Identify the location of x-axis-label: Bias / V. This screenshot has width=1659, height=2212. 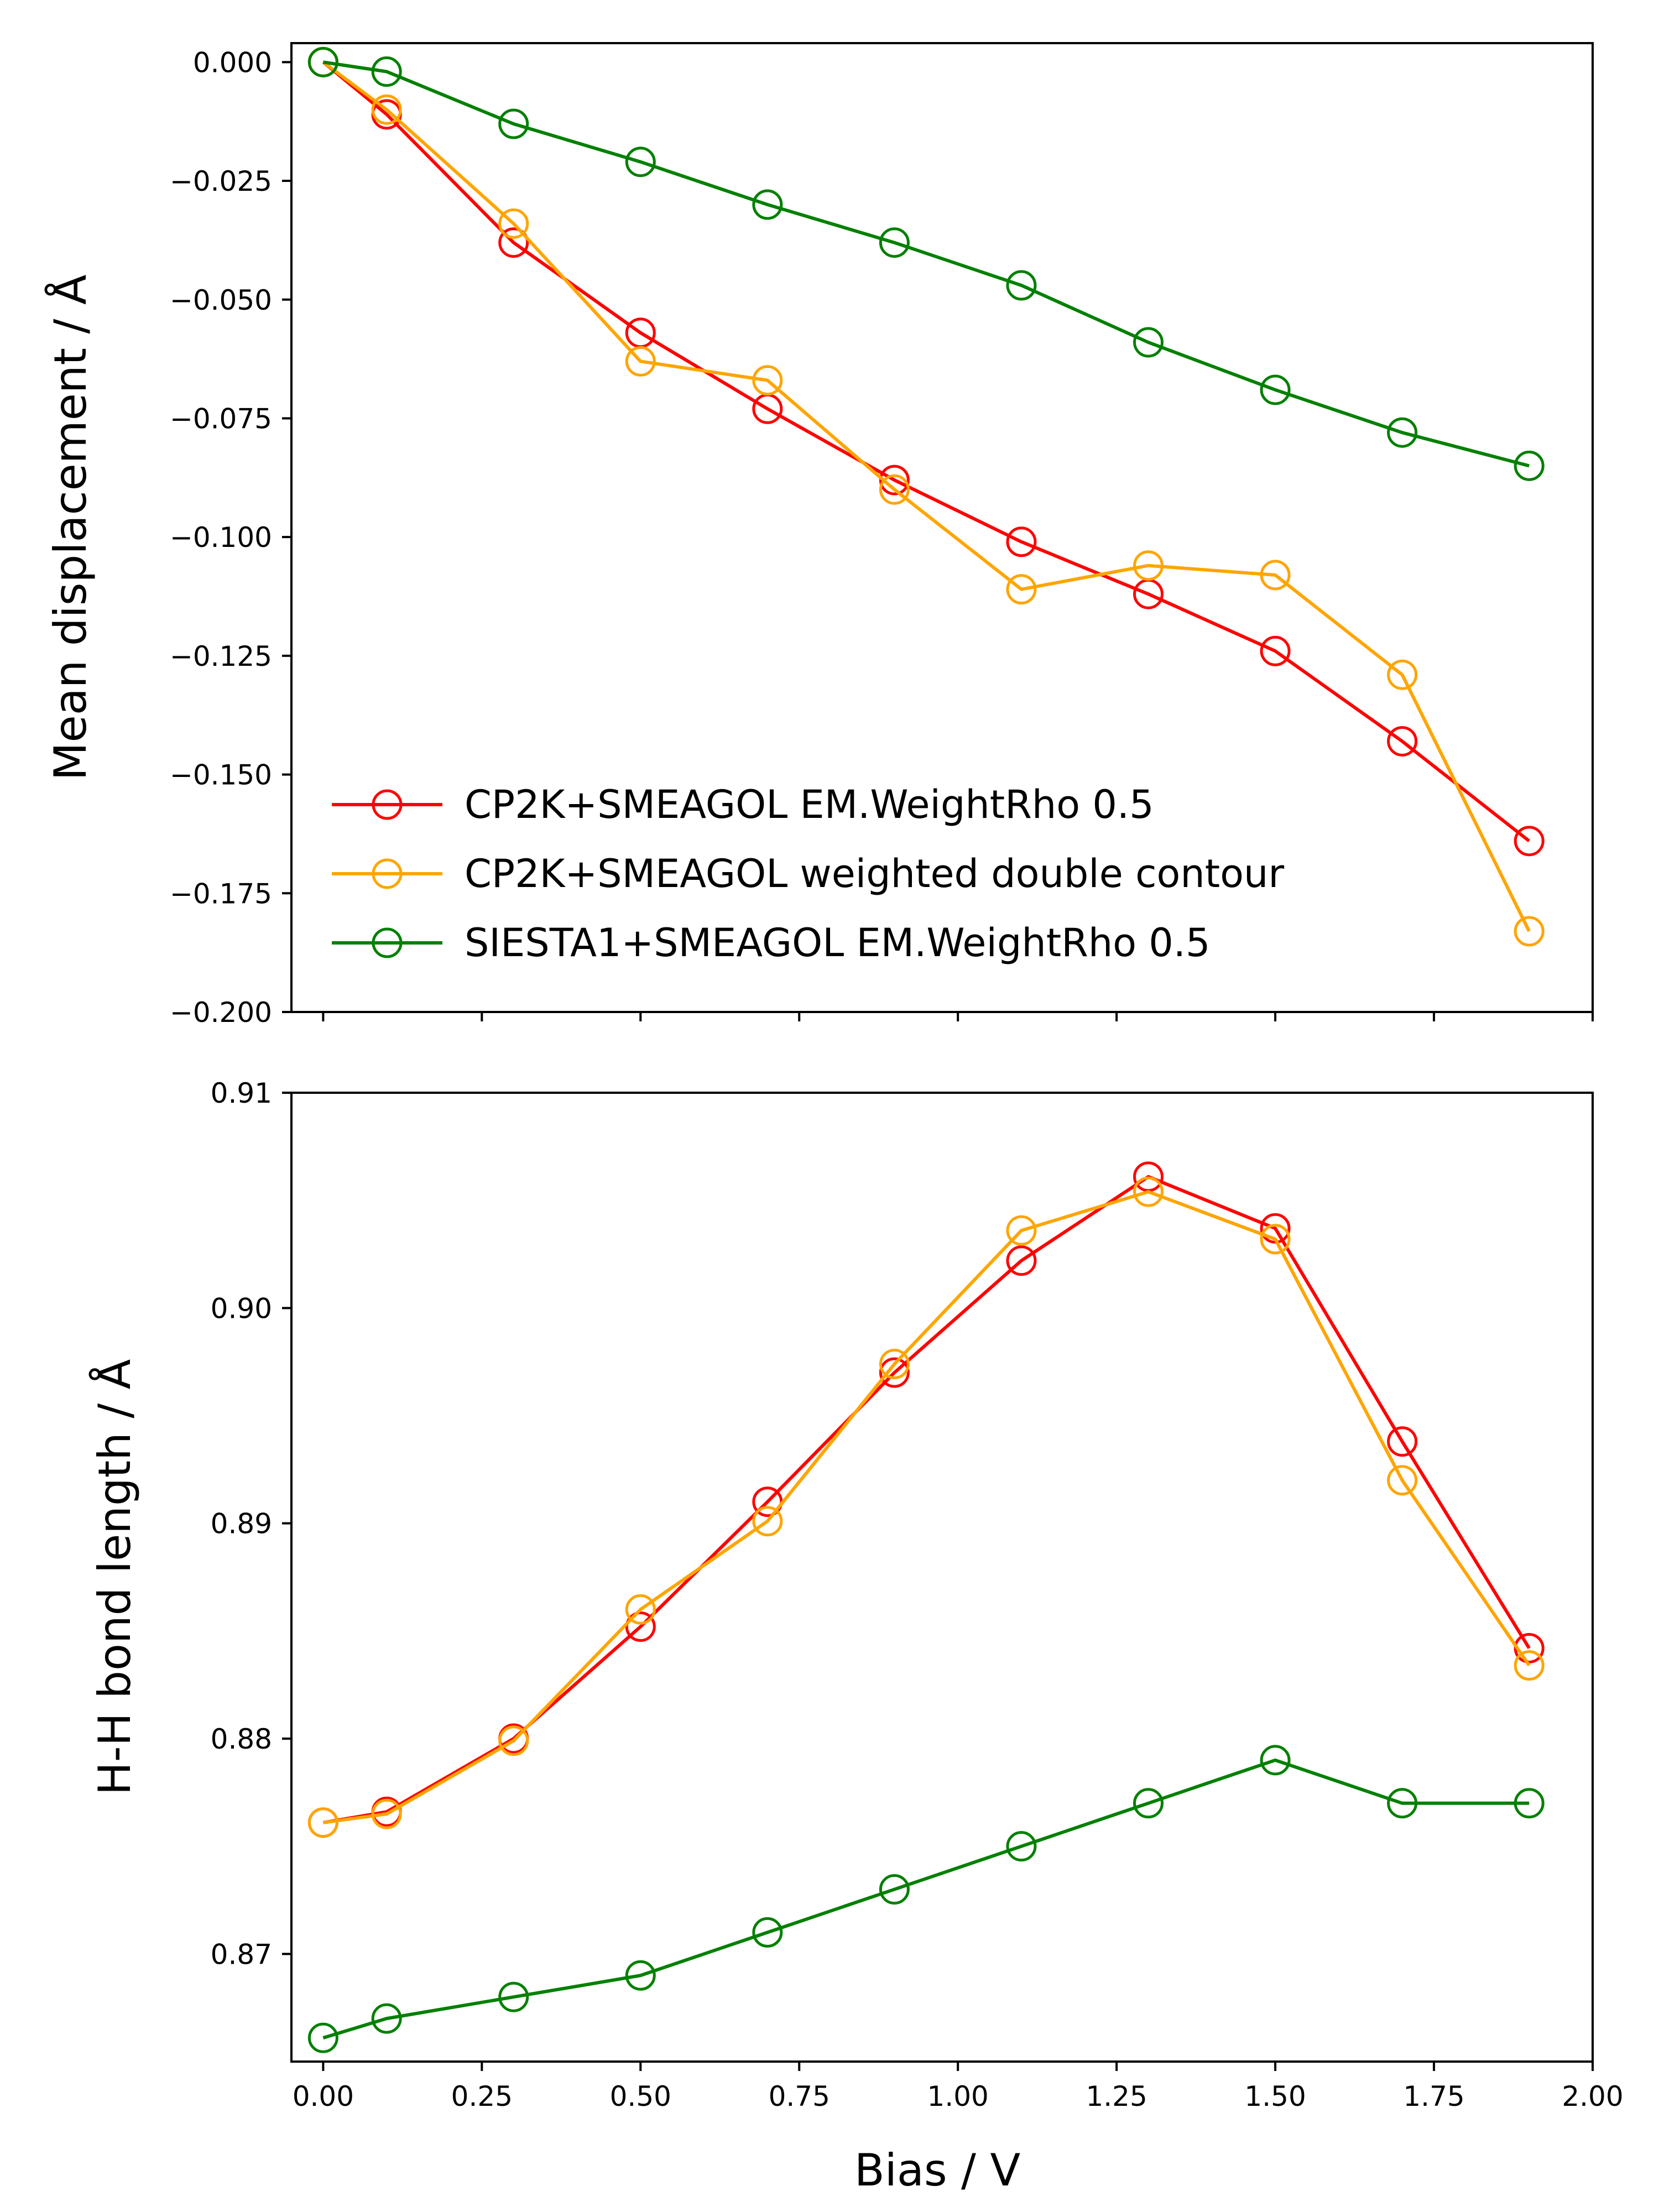
(938, 2171).